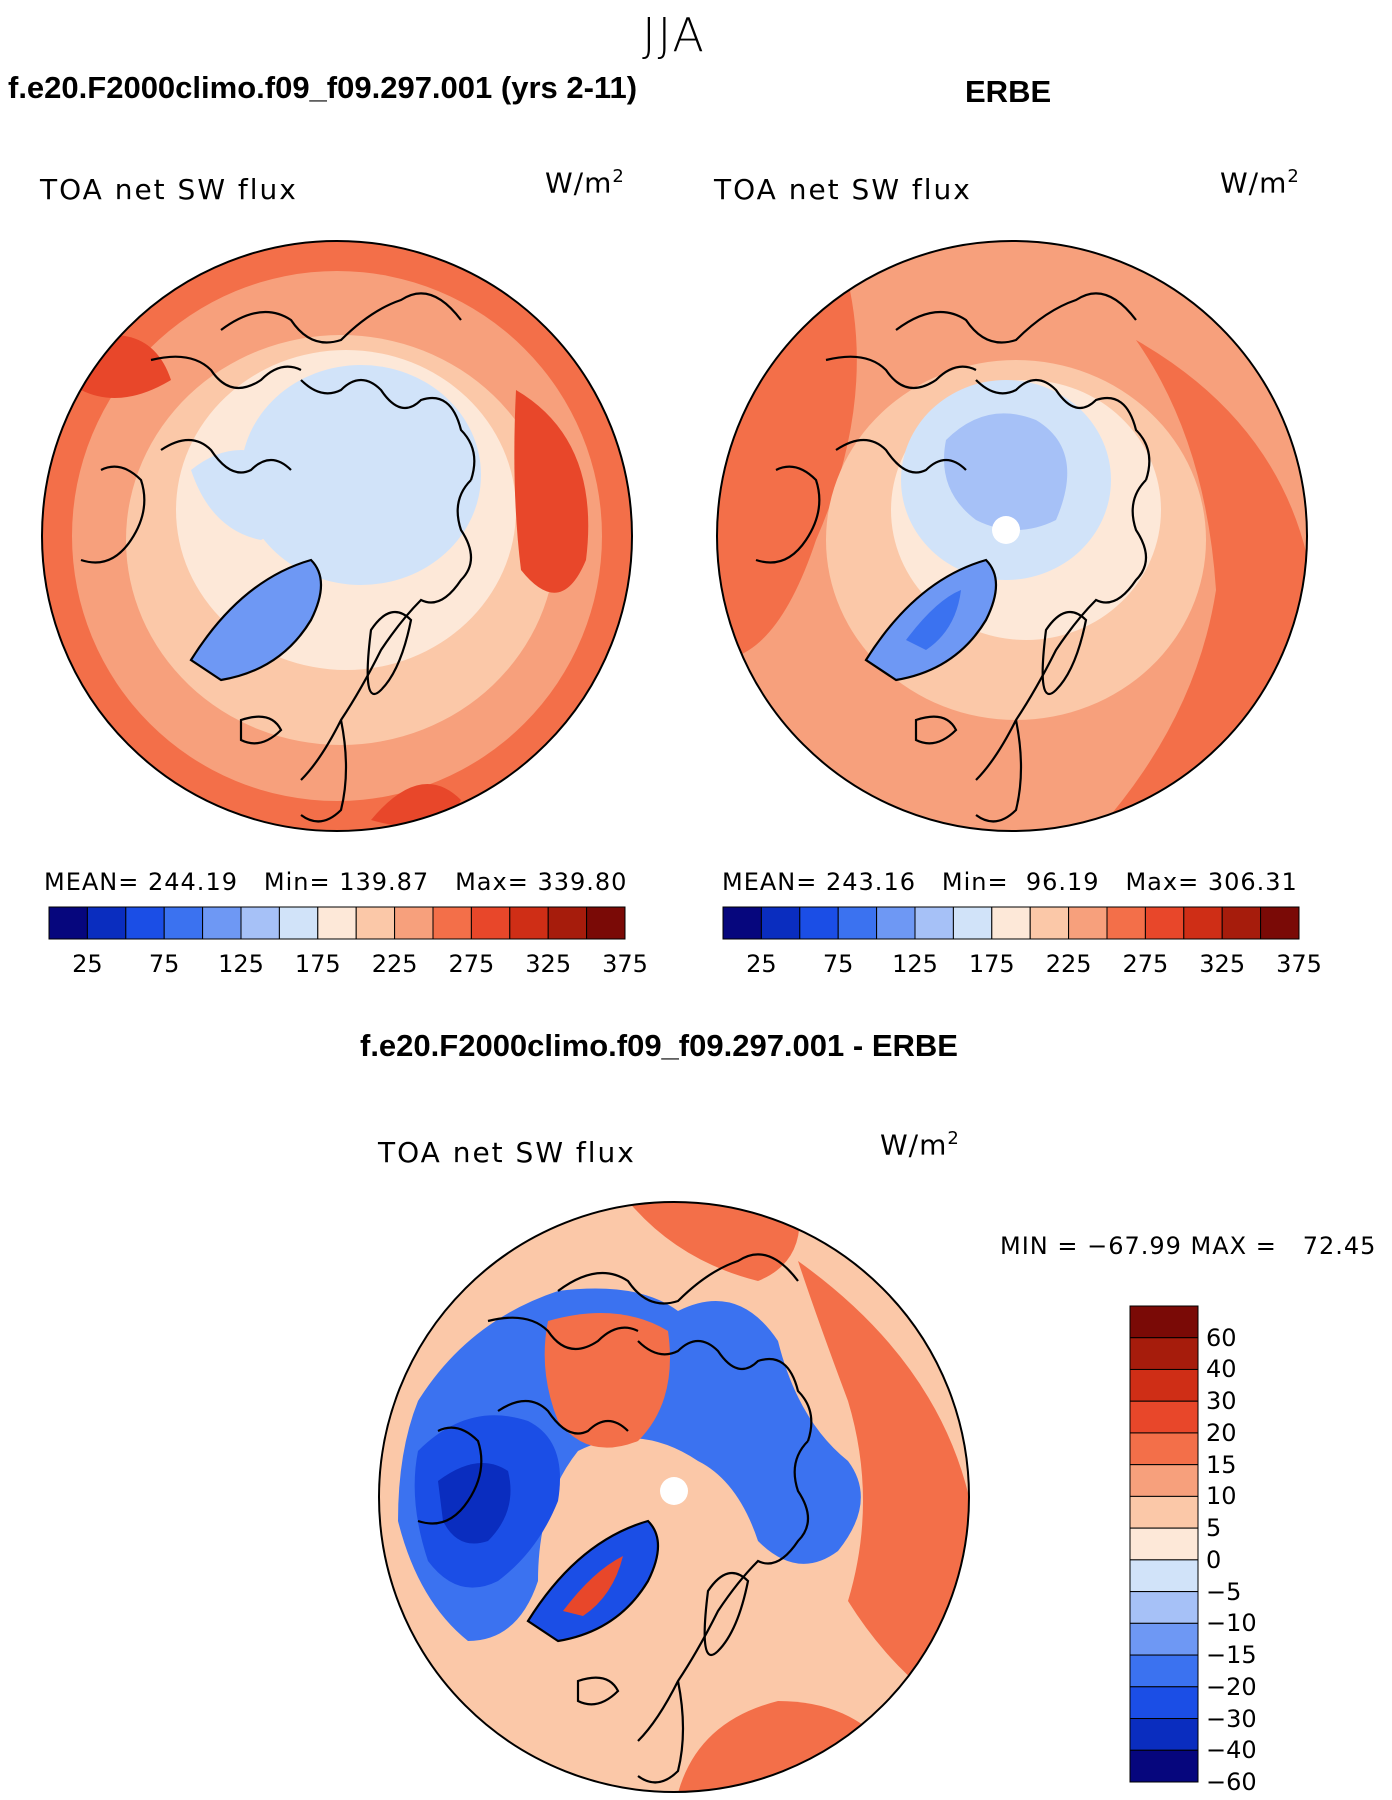  What do you see at coordinates (1214, 1559) in the screenshot?
I see `diff-colorbar-tick-label: 0` at bounding box center [1214, 1559].